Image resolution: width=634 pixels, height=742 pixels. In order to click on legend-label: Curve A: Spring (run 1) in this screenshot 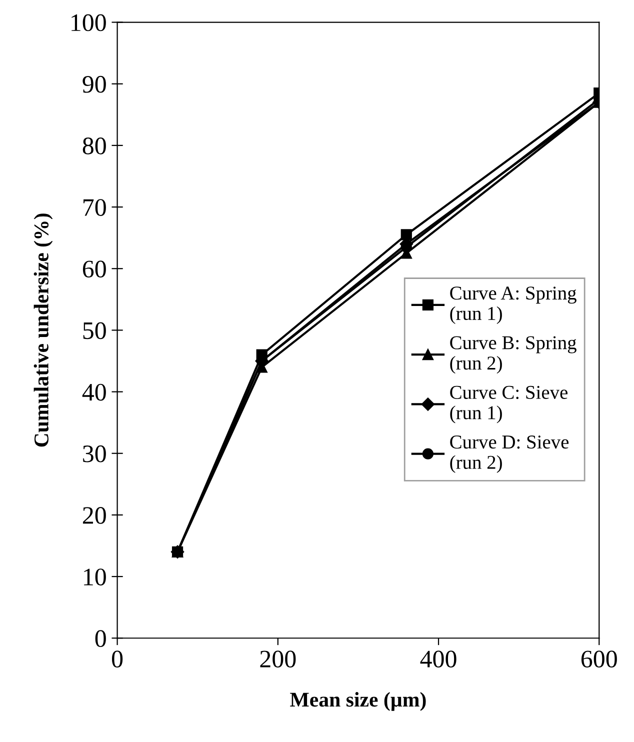, I will do `click(513, 305)`.